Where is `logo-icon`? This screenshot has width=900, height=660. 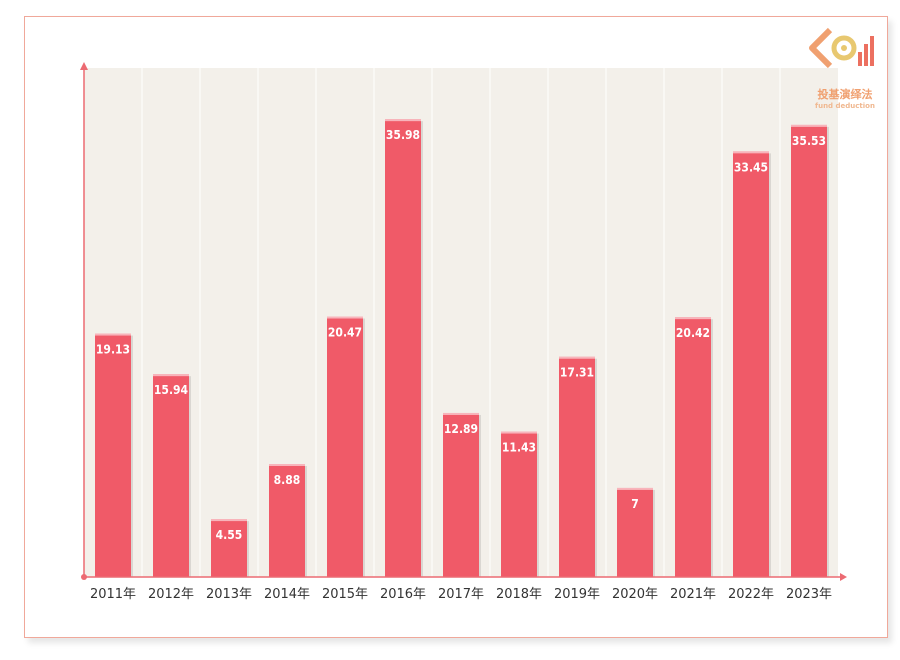 logo-icon is located at coordinates (841, 48).